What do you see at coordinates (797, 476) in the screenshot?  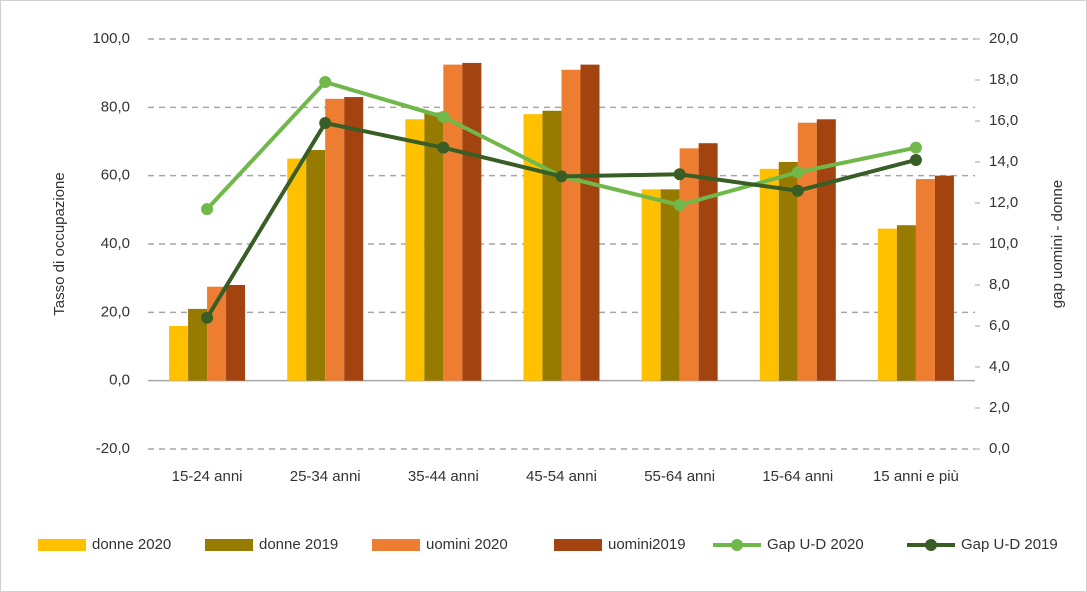 I see `x-tick-label: 15-64 anni` at bounding box center [797, 476].